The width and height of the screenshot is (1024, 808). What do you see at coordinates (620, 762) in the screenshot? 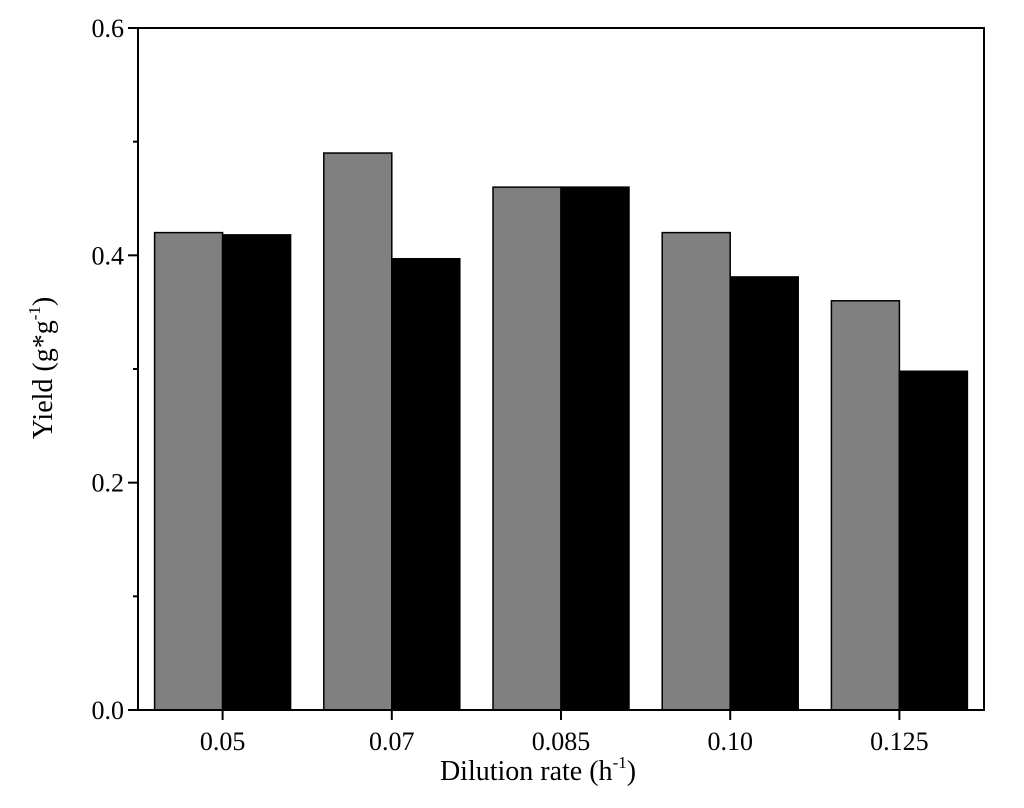
I see `x-axis-title-superscript: -1` at bounding box center [620, 762].